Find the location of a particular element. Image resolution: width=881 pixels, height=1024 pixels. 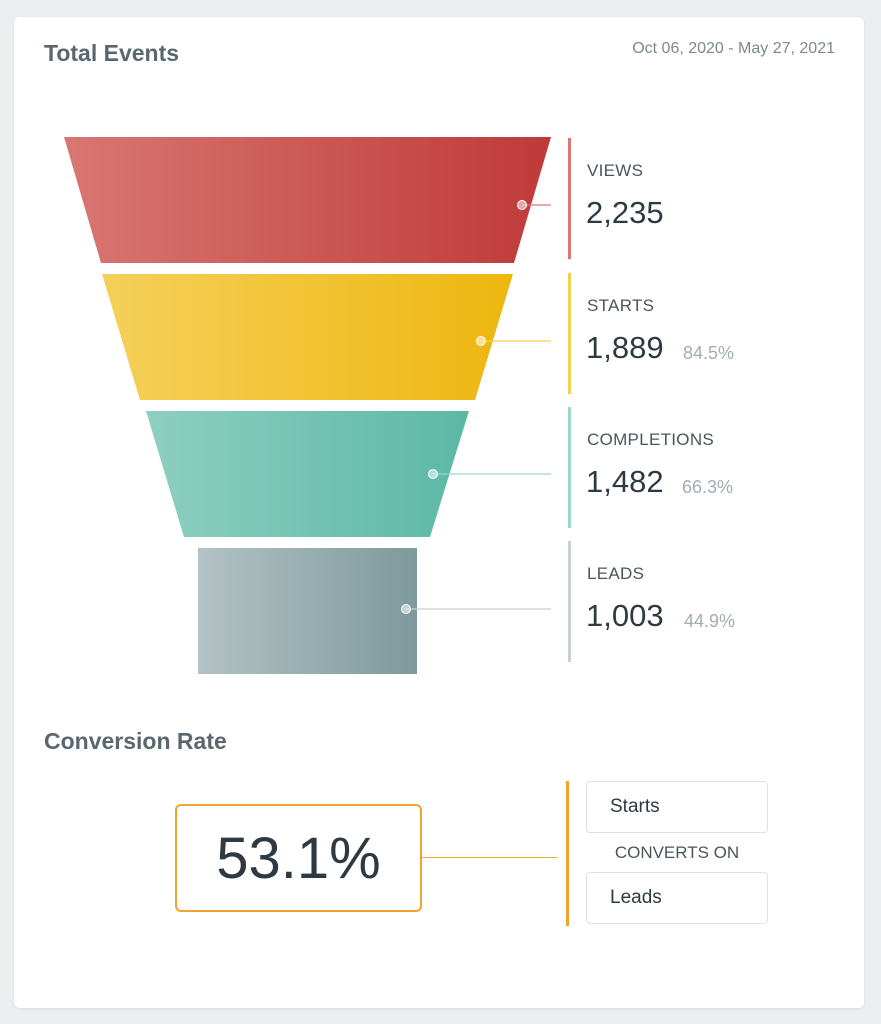

connector-dot-views is located at coordinates (522, 205).